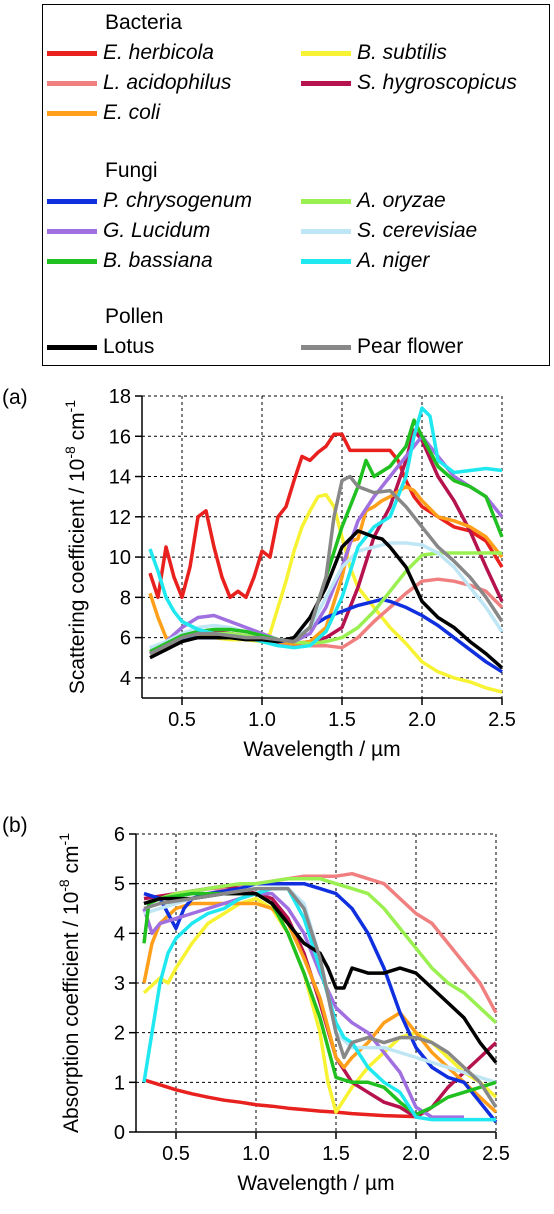 This screenshot has width=554, height=1214. I want to click on y-axis-label: Absorption coefficient / 10-8 cm-1, so click(69, 983).